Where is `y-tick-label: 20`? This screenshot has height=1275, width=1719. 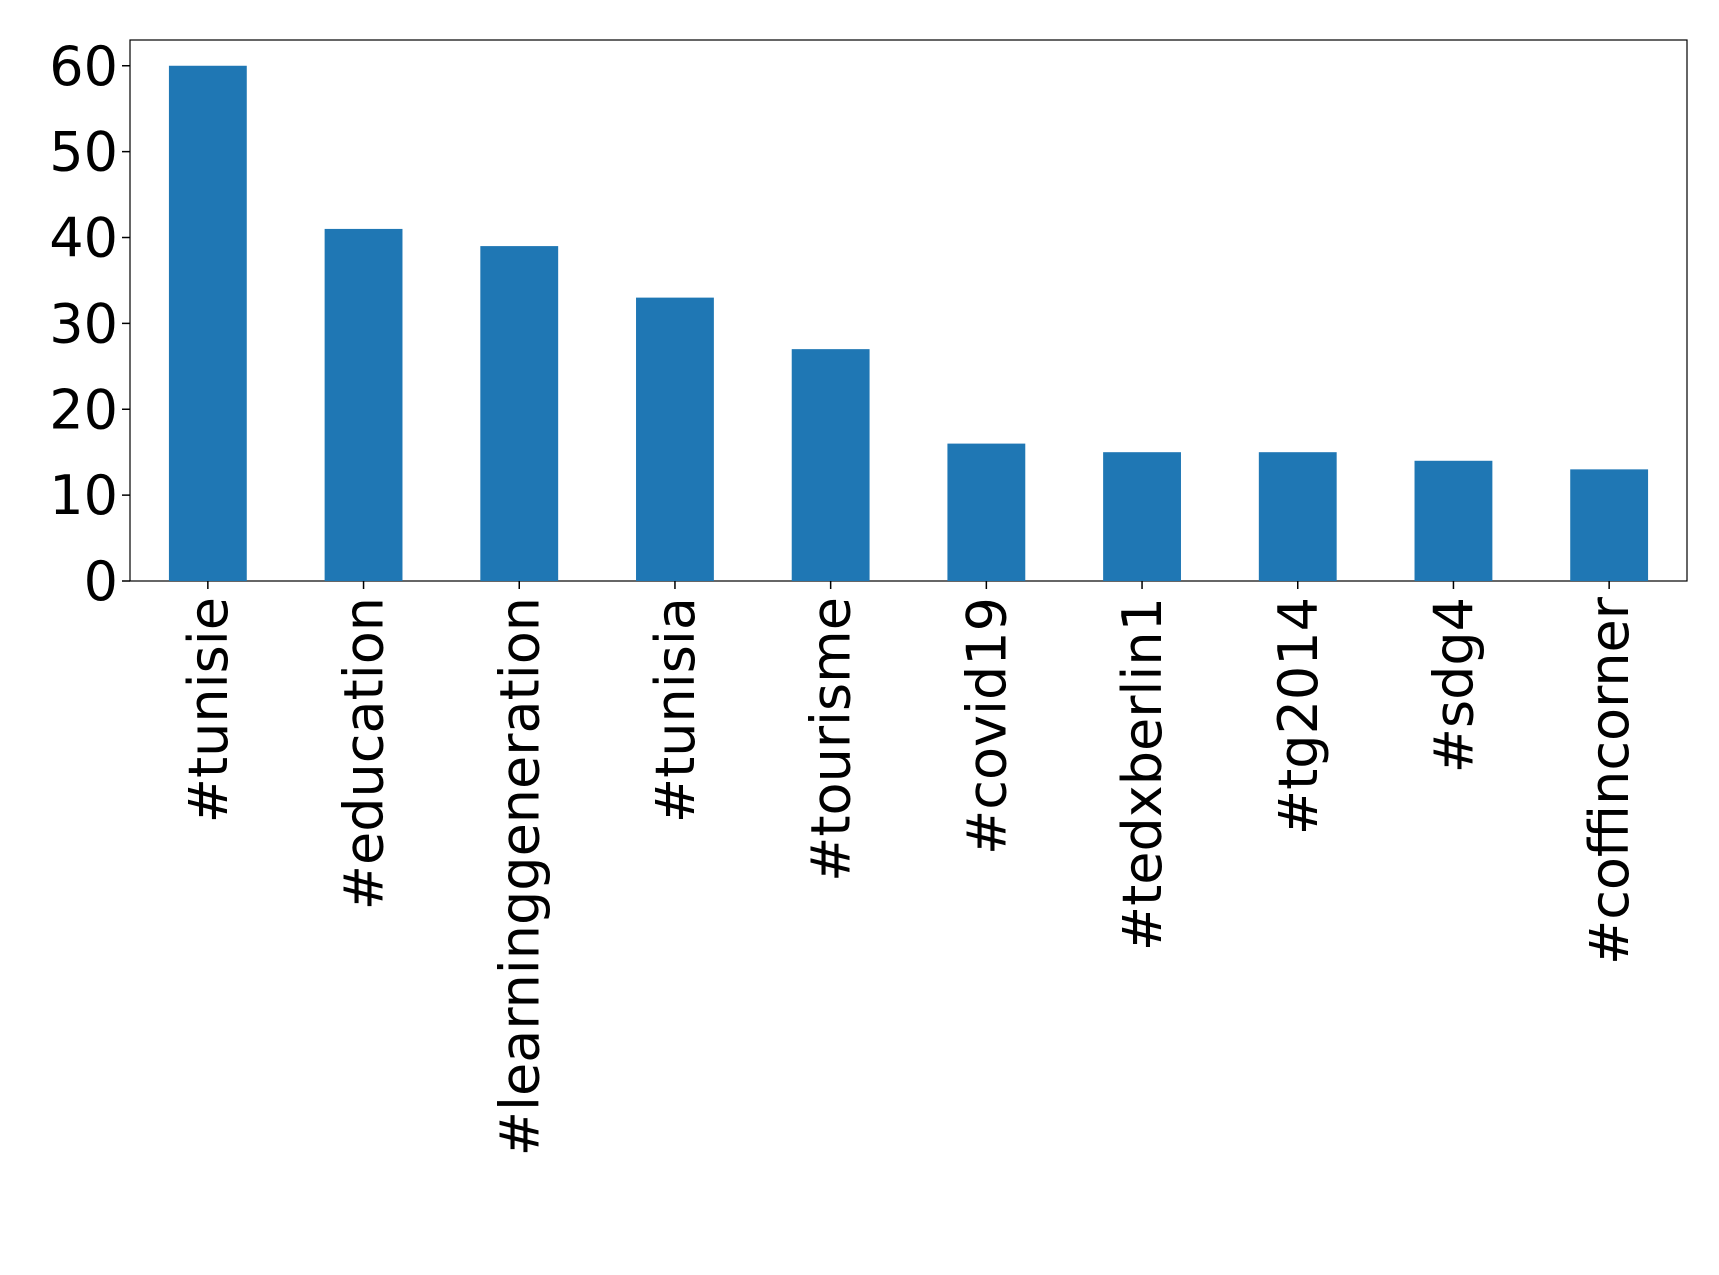 y-tick-label: 20 is located at coordinates (83, 409).